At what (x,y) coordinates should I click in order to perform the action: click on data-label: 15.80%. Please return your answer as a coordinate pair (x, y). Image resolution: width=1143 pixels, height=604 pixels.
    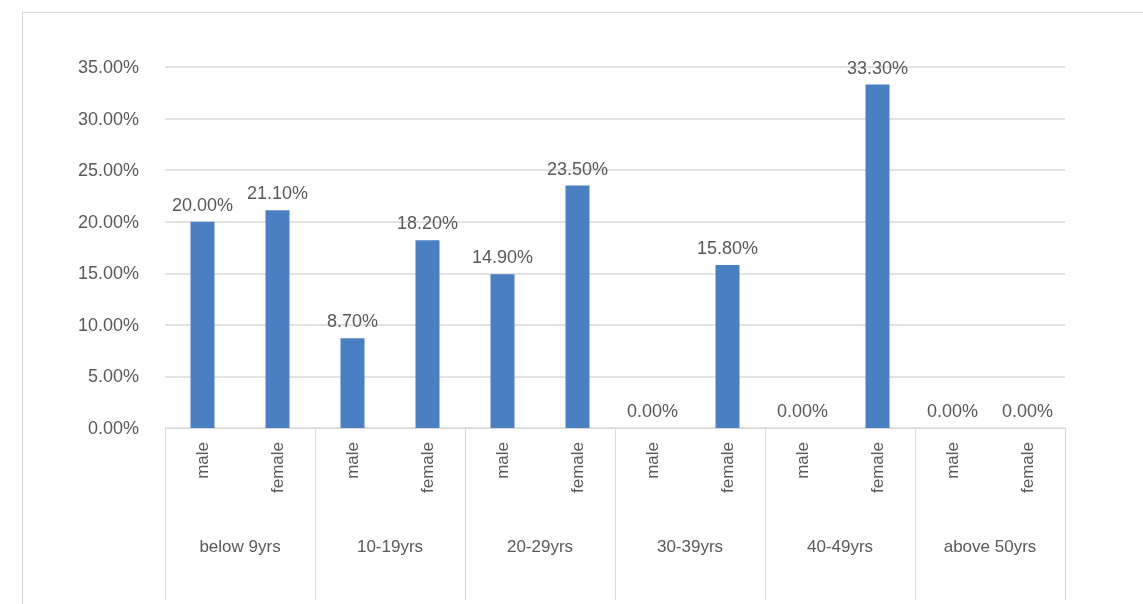
    Looking at the image, I should click on (727, 248).